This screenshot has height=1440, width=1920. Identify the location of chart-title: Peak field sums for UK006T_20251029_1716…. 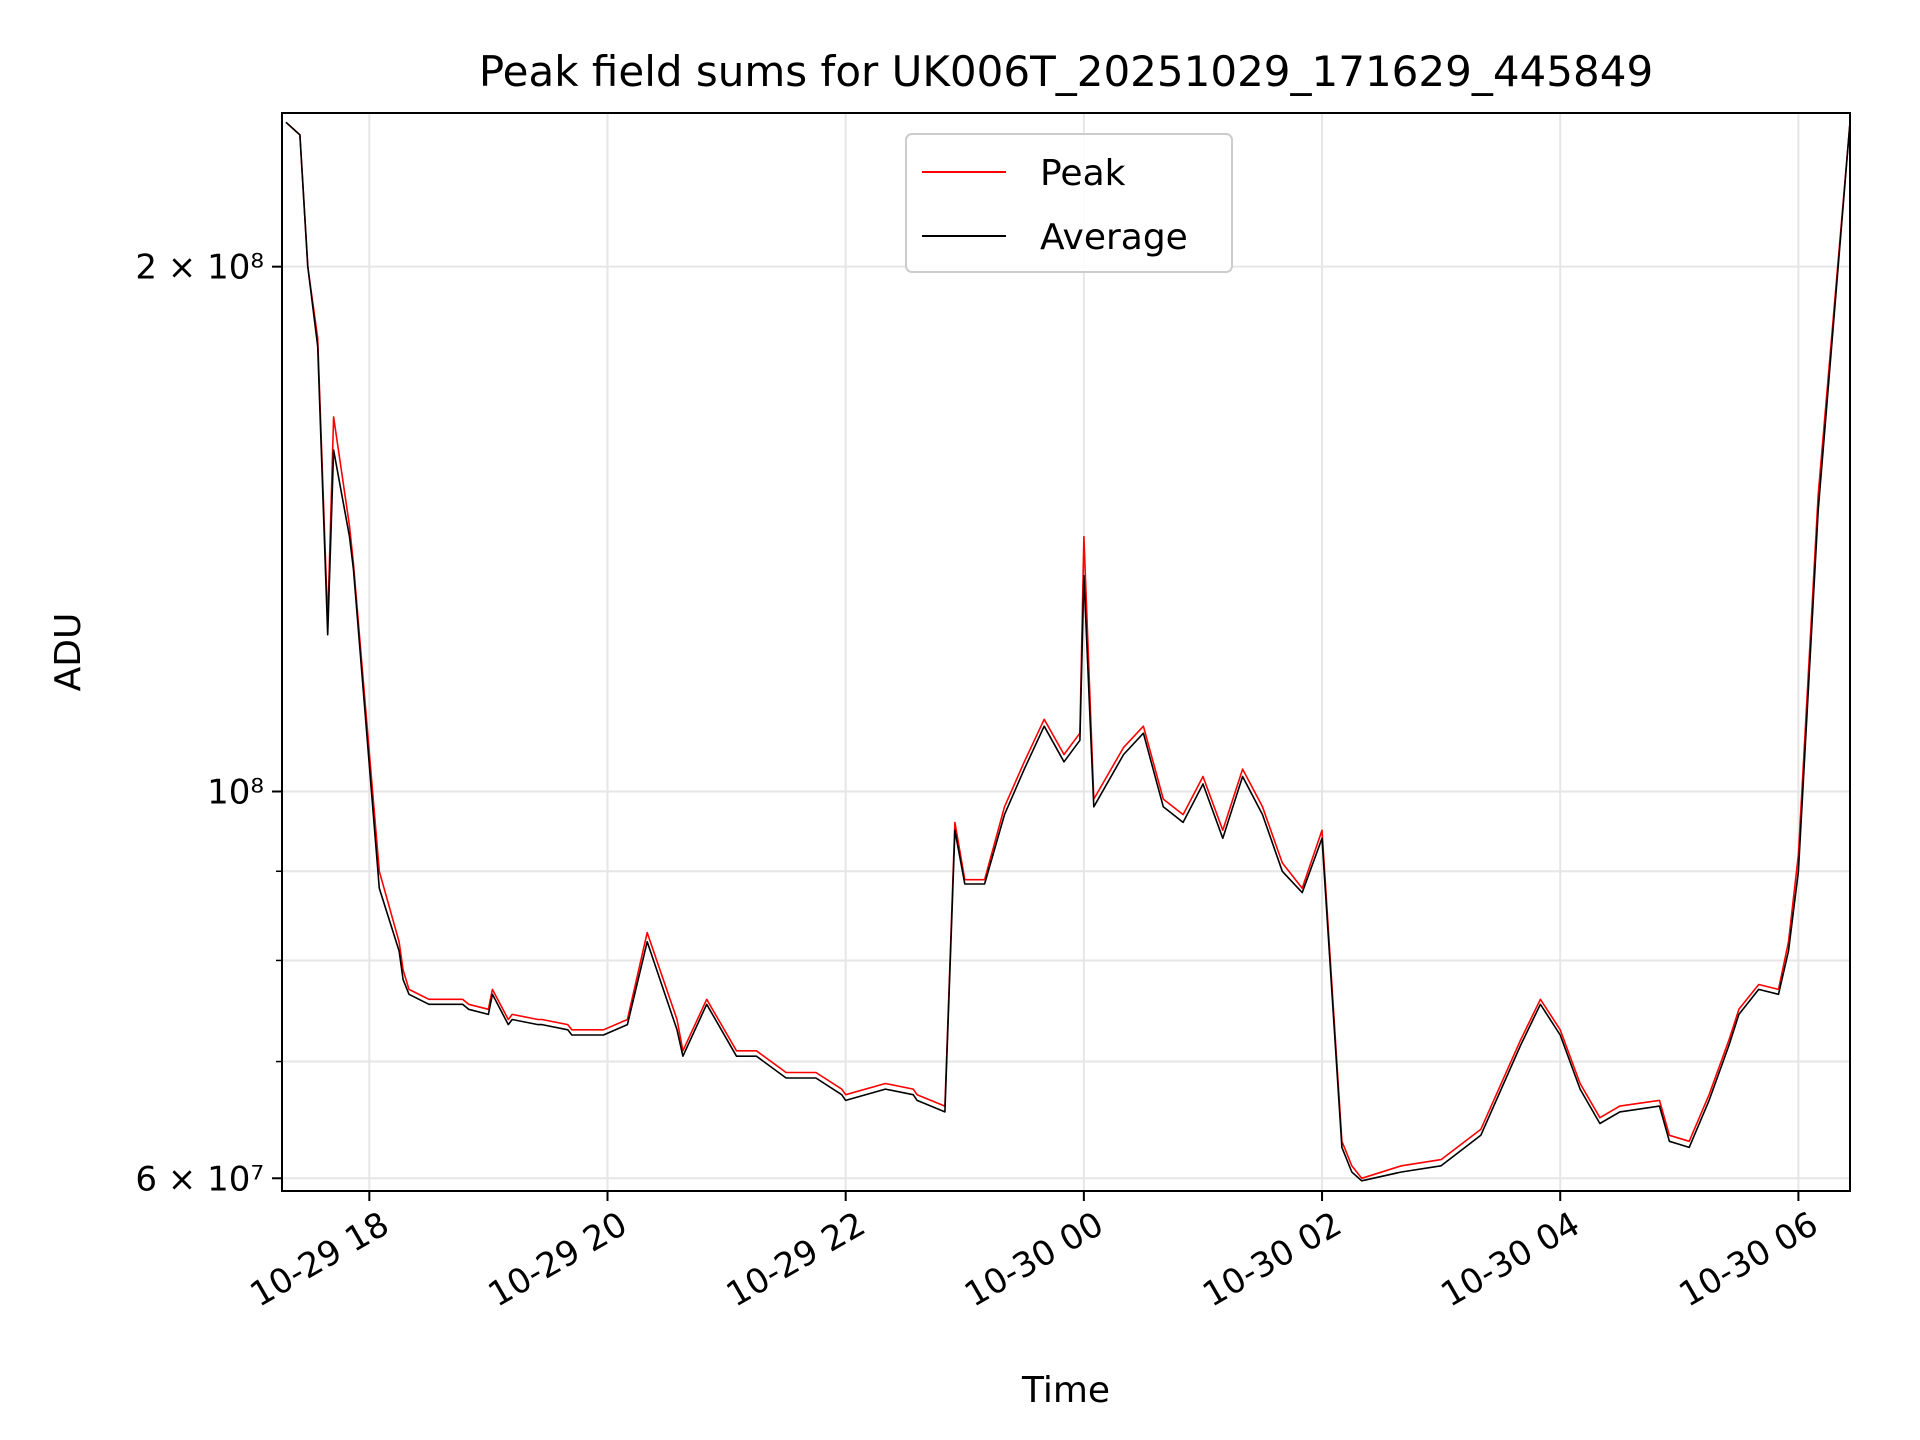
(1066, 71).